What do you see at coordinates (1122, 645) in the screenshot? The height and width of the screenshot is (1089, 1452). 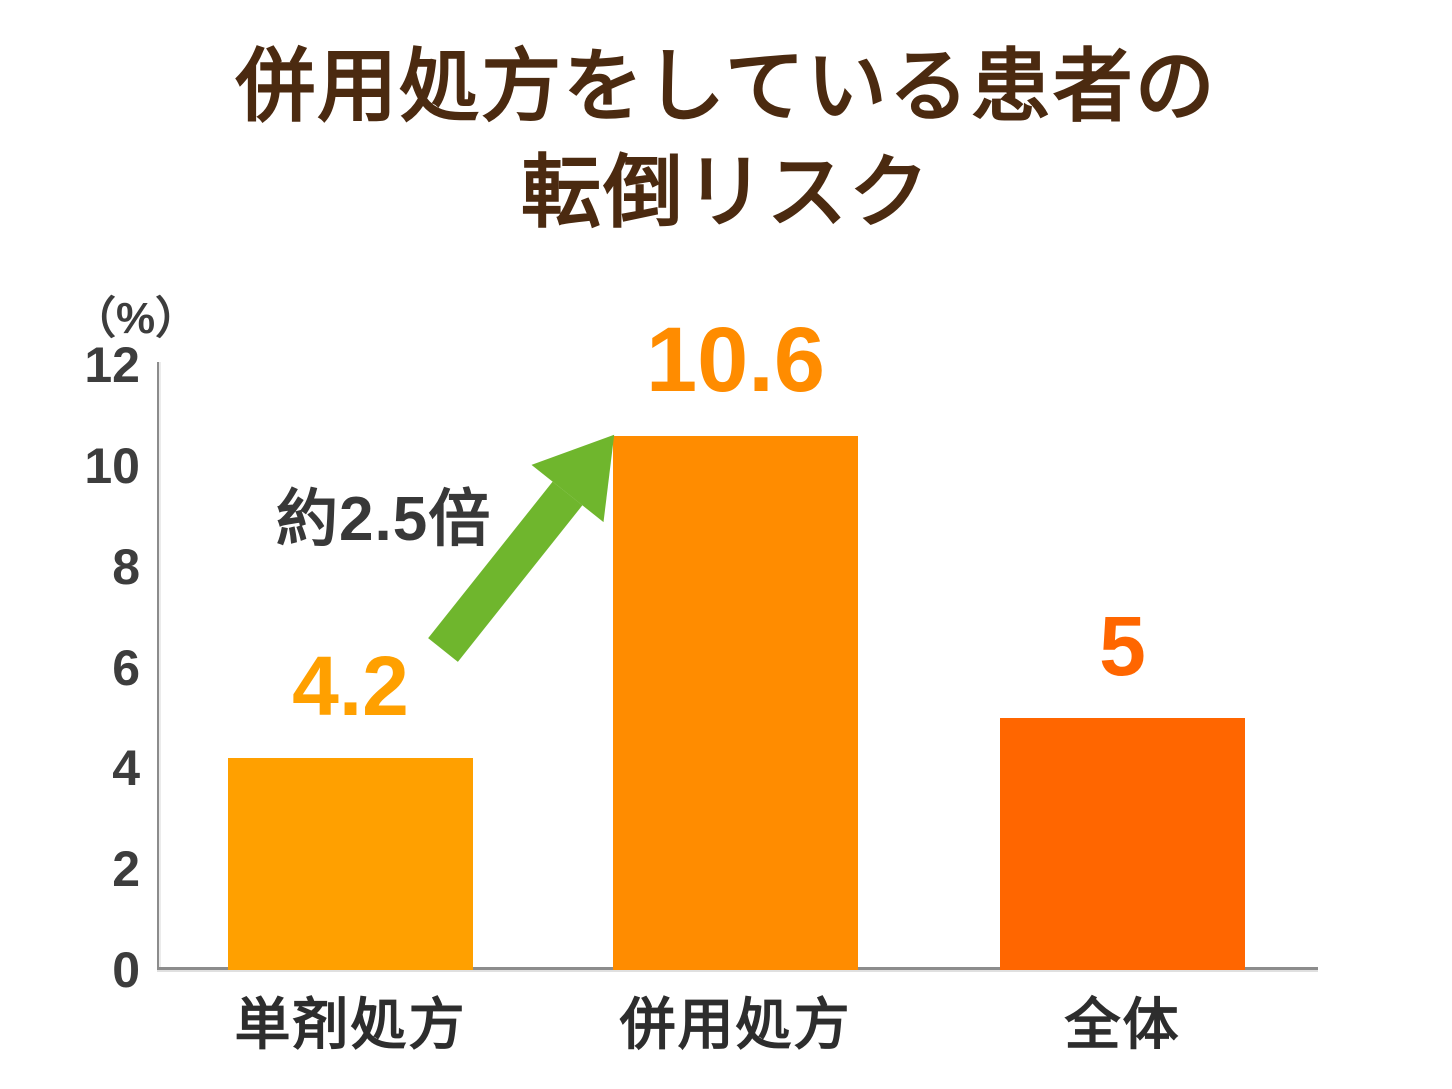 I see `bar-value-label: 5` at bounding box center [1122, 645].